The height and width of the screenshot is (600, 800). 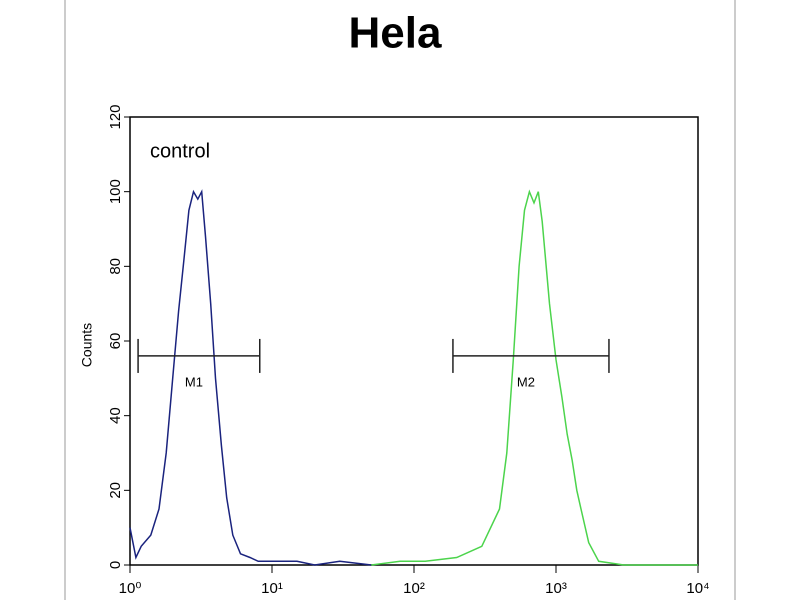 What do you see at coordinates (87, 345) in the screenshot?
I see `y-axis-label: Counts` at bounding box center [87, 345].